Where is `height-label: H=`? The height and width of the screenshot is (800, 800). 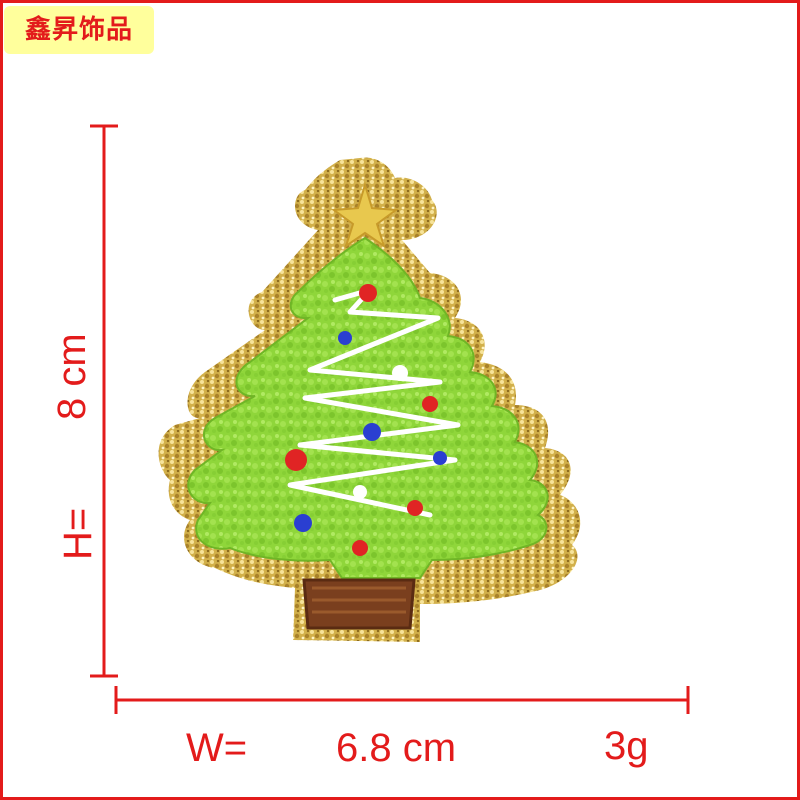 height-label: H= is located at coordinates (78, 533).